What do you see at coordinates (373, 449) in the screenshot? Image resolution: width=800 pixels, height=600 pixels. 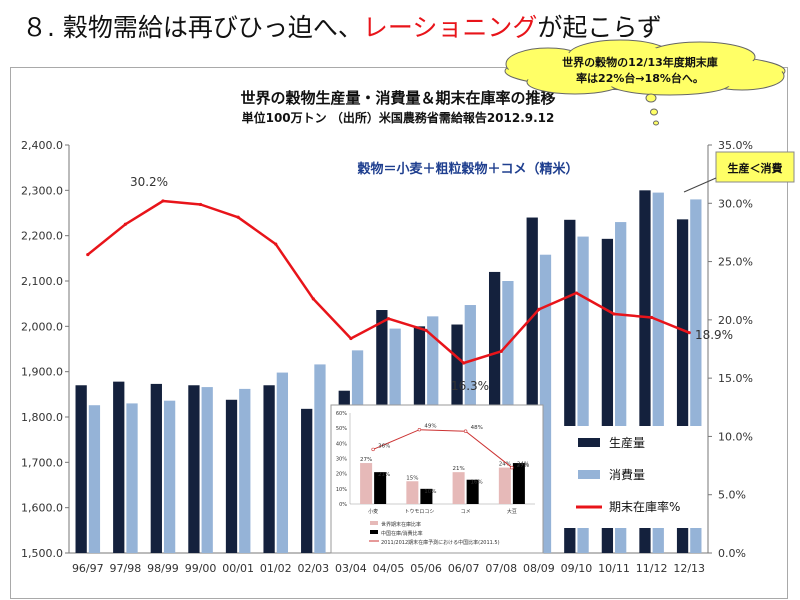 I see `inset-share-point` at bounding box center [373, 449].